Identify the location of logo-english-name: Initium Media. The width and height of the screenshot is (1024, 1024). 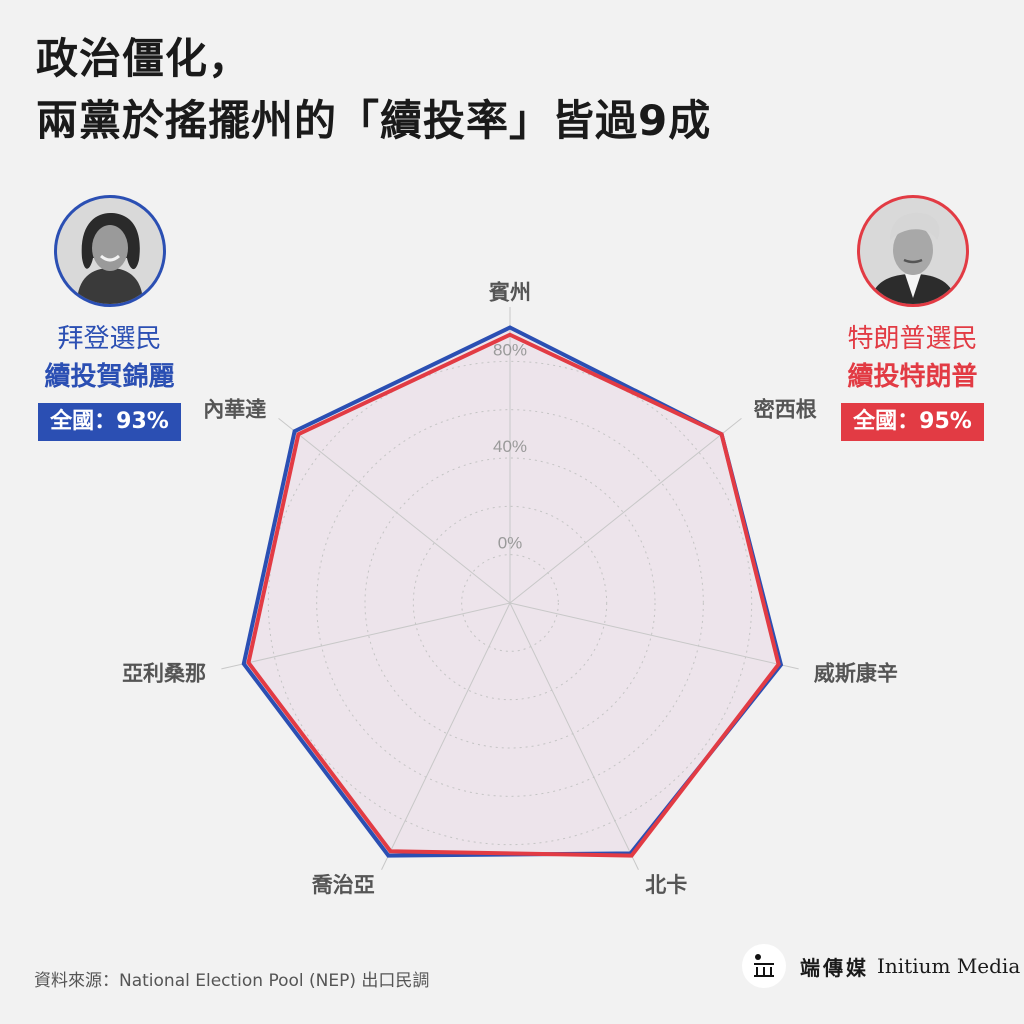
(949, 966).